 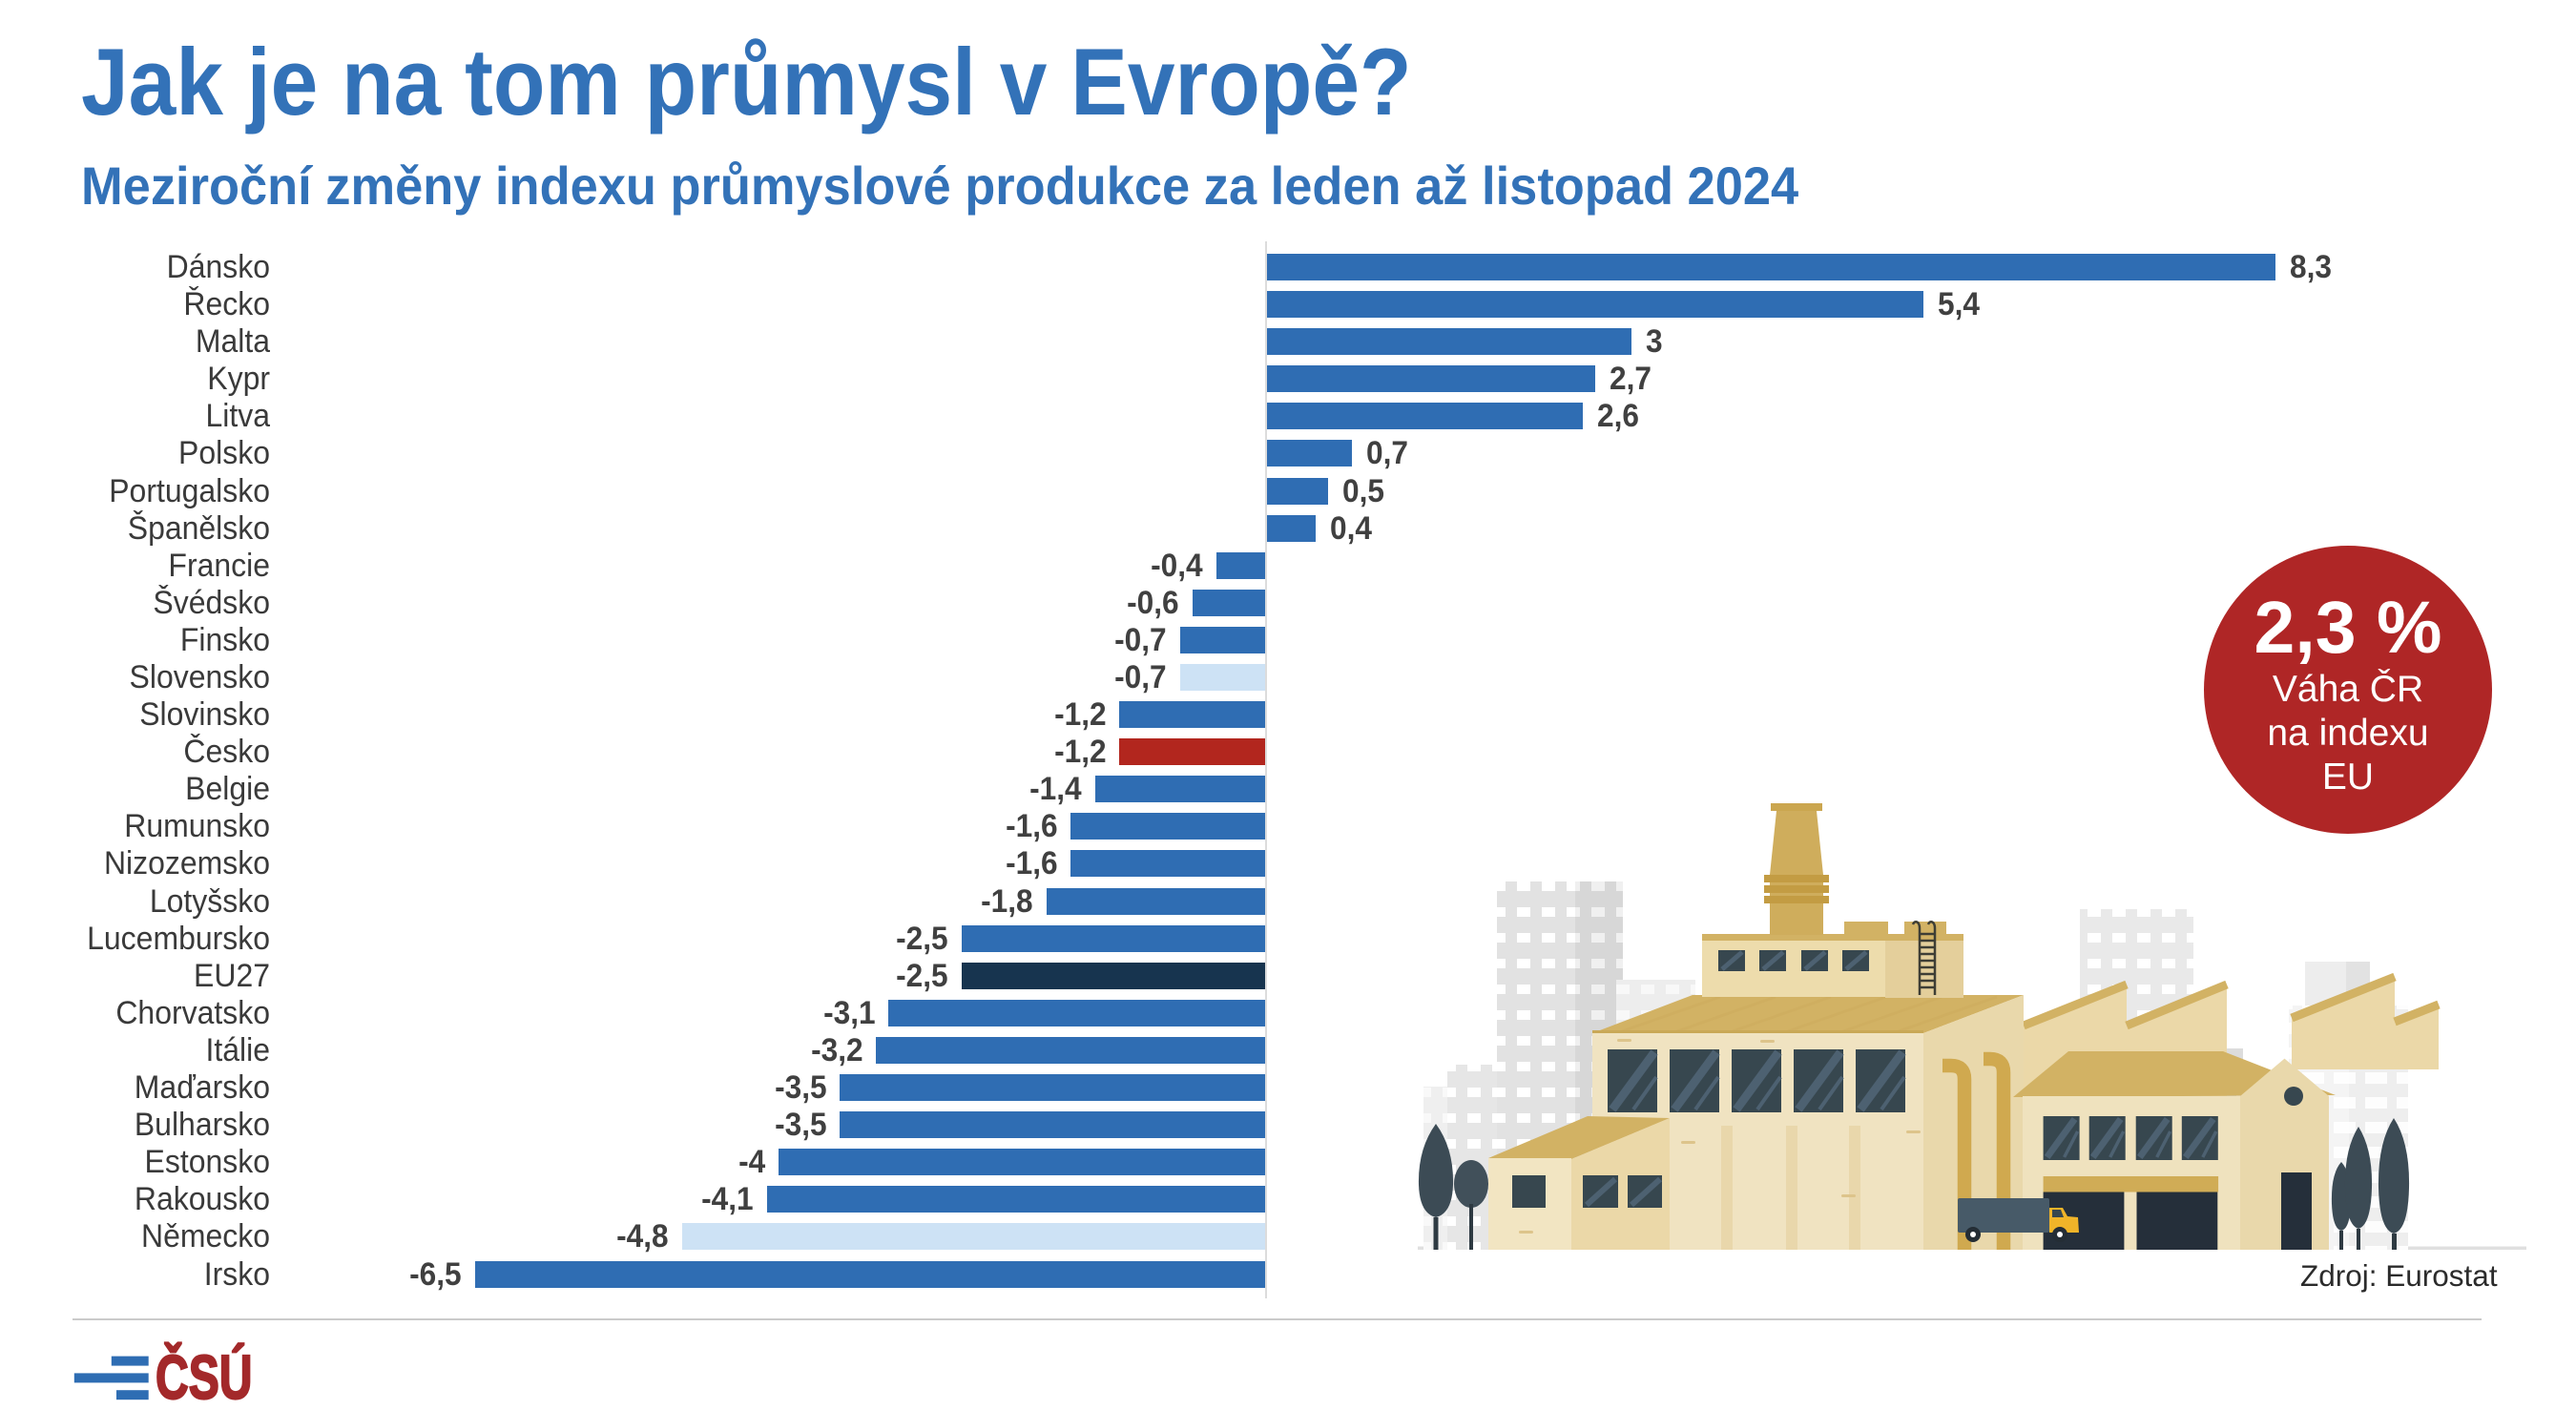 What do you see at coordinates (204, 1376) in the screenshot?
I see `svg-text: ČSÚ` at bounding box center [204, 1376].